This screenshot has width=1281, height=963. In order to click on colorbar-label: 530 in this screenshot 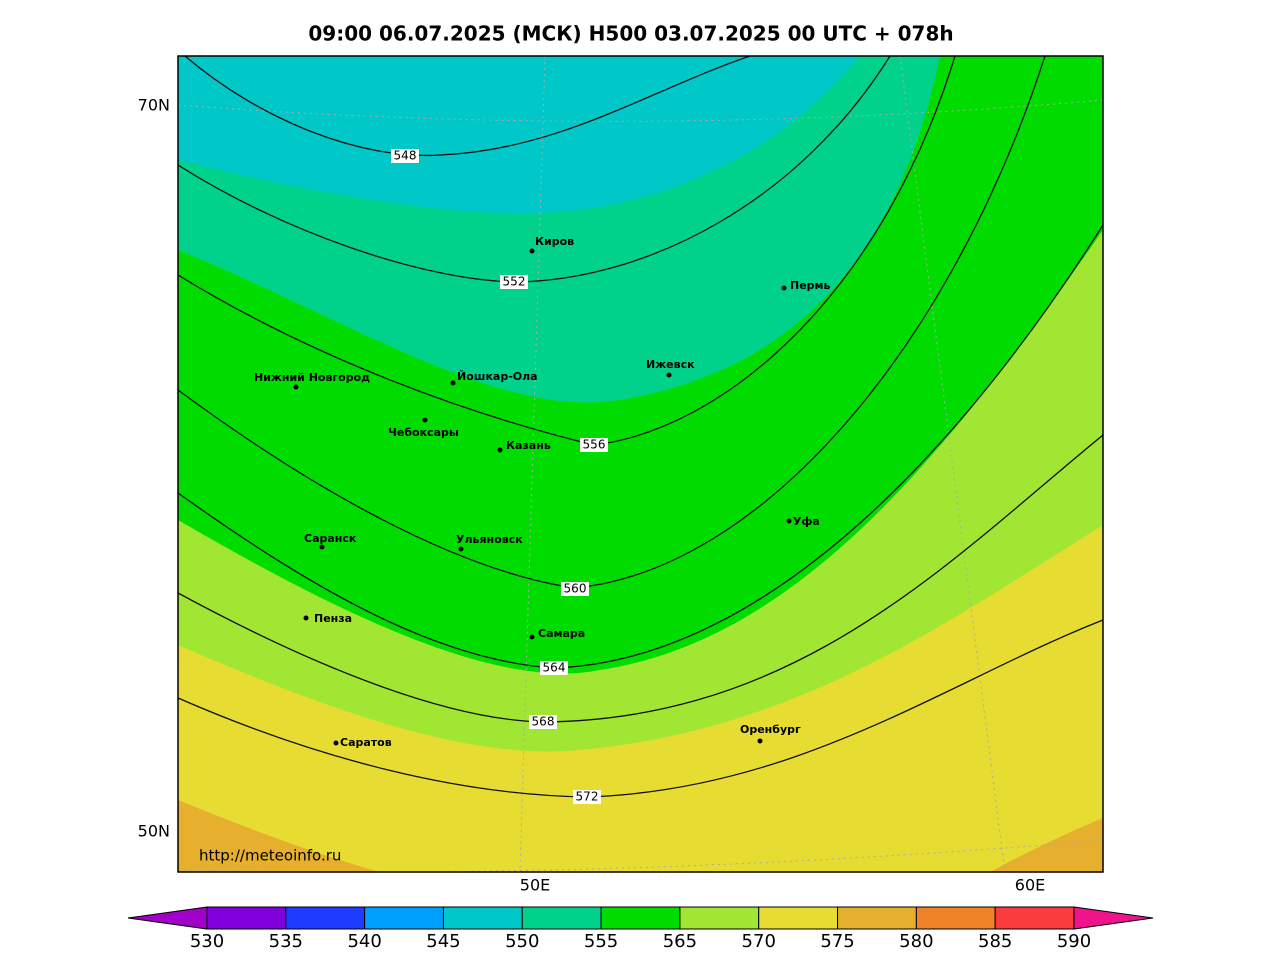, I will do `click(207, 941)`.